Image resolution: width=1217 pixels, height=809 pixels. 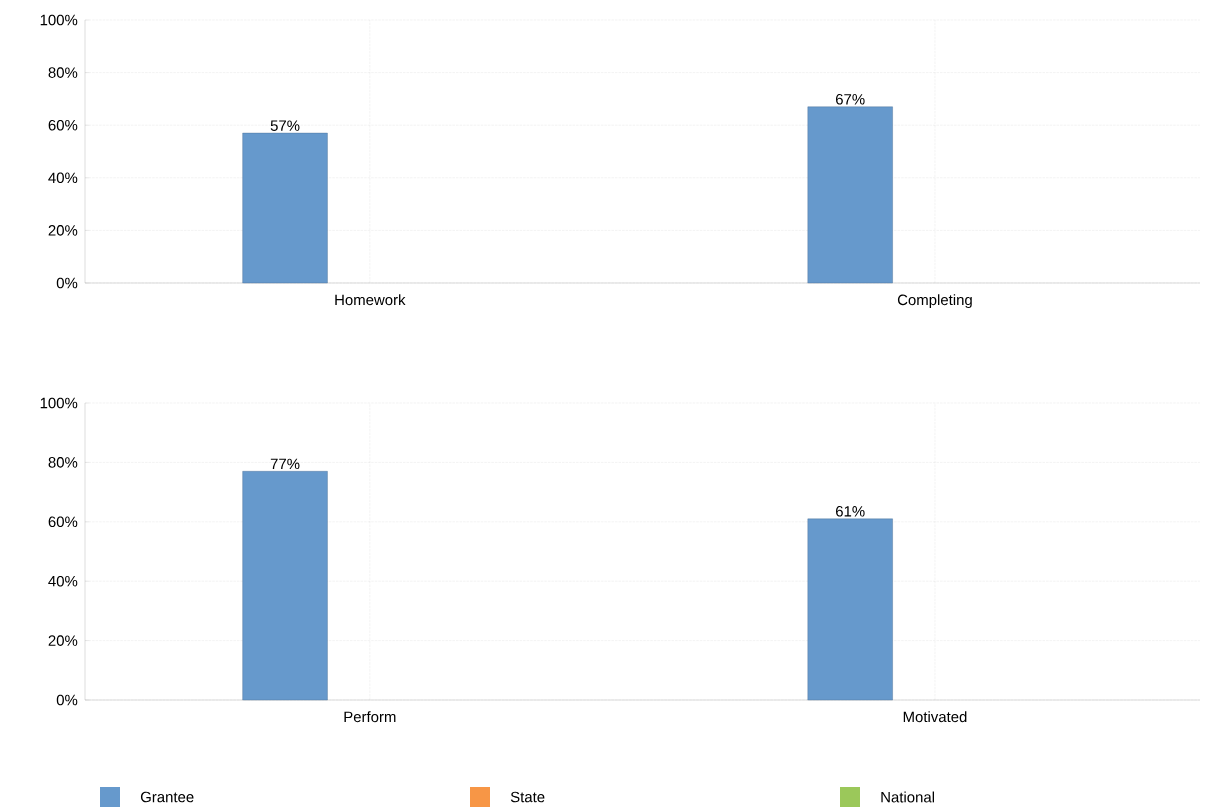 What do you see at coordinates (907, 797) in the screenshot?
I see `legend-label: National` at bounding box center [907, 797].